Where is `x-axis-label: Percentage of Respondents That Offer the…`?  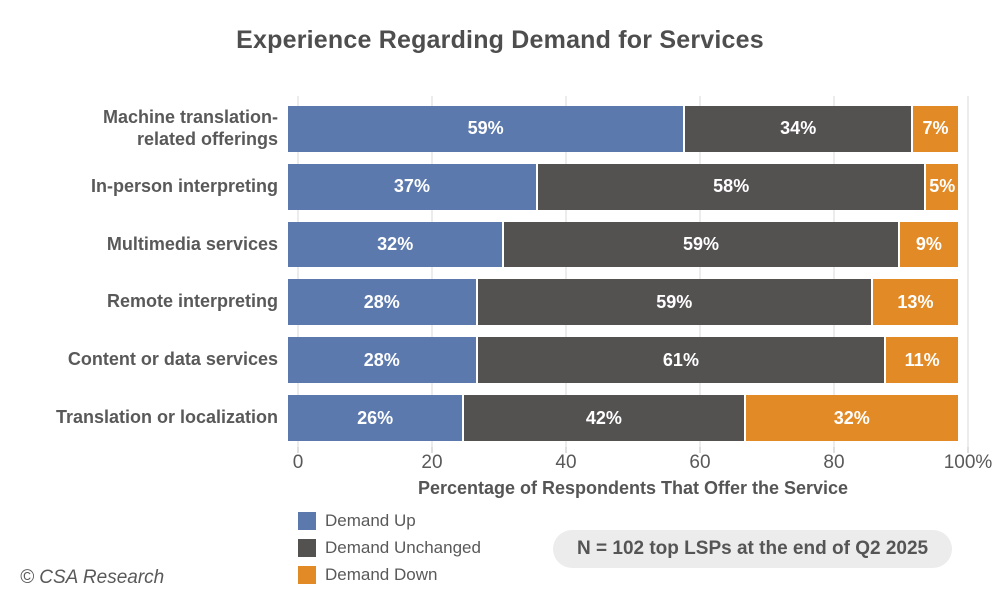 x-axis-label: Percentage of Respondents That Offer the… is located at coordinates (633, 488).